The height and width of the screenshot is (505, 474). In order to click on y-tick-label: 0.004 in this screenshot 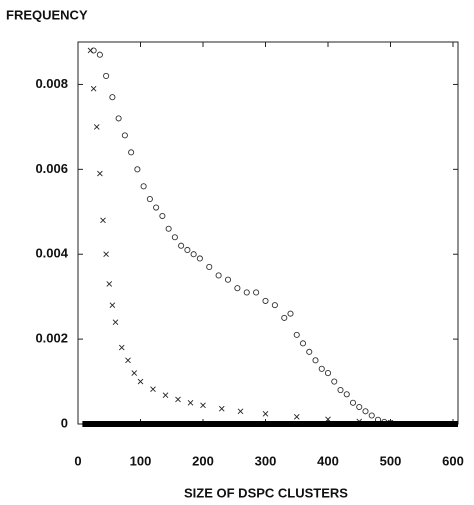, I will do `click(51, 253)`.